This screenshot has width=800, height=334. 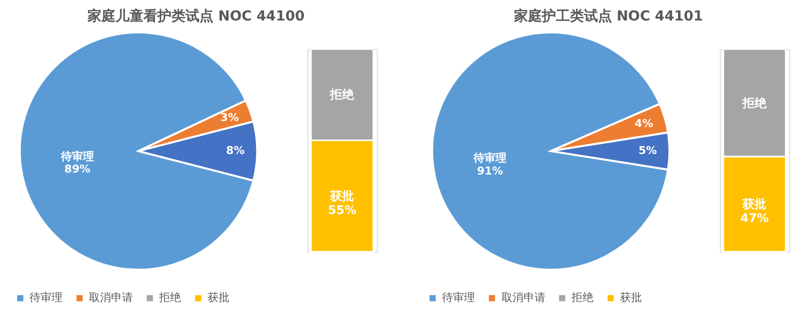 What do you see at coordinates (195, 16) in the screenshot?
I see `chart-title: 家庭儿童看护类试点 NOC 44100` at bounding box center [195, 16].